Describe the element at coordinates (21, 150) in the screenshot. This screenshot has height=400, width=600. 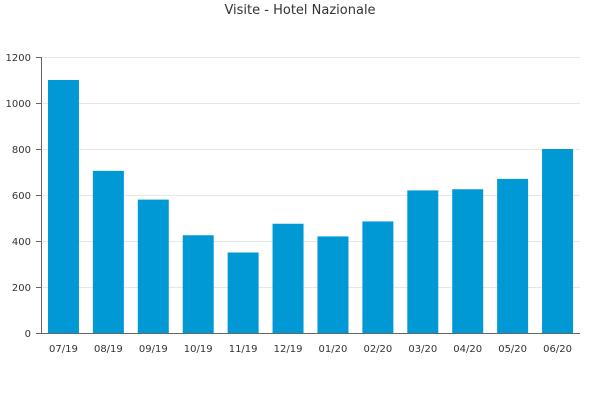
I see `y-tick-label-800: 800` at that location.